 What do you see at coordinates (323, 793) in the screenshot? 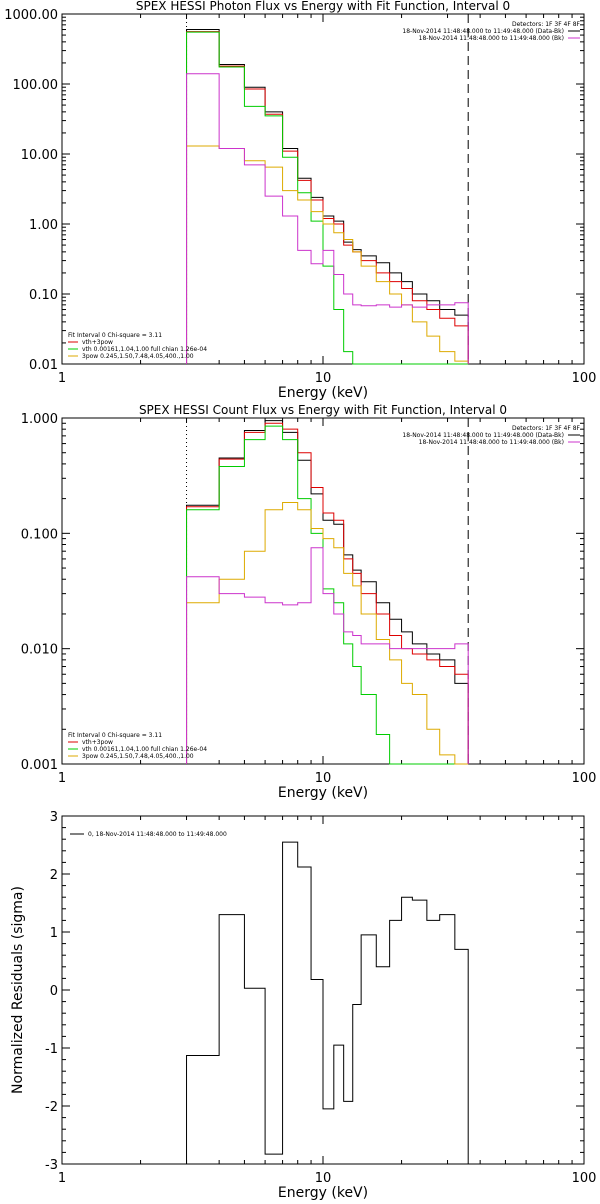
I see `x-axis-label-1: Energy (keV)` at bounding box center [323, 793].